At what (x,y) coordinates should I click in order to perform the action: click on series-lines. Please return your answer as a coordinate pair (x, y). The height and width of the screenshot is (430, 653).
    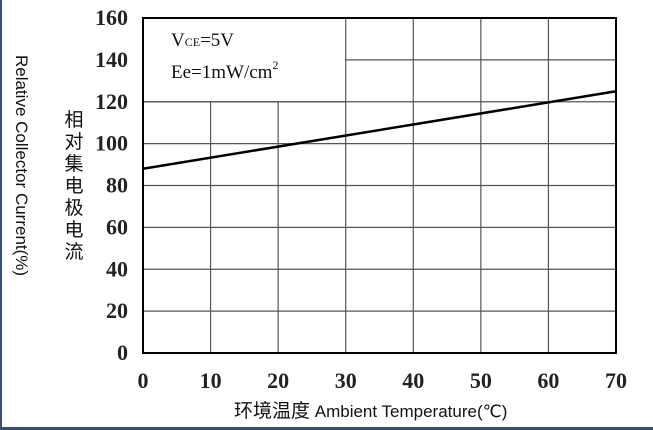
    Looking at the image, I should click on (379, 130).